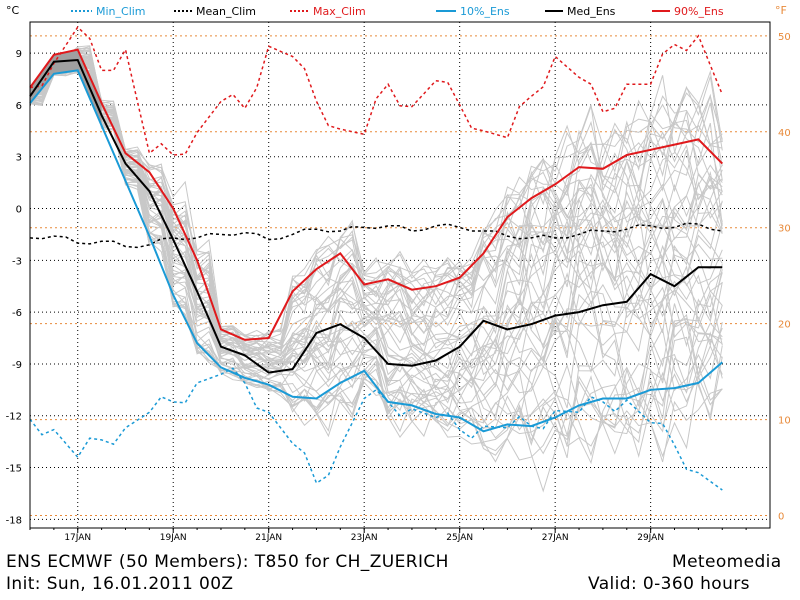 This screenshot has height=600, width=800. I want to click on x-tick-label: 29JAN, so click(650, 538).